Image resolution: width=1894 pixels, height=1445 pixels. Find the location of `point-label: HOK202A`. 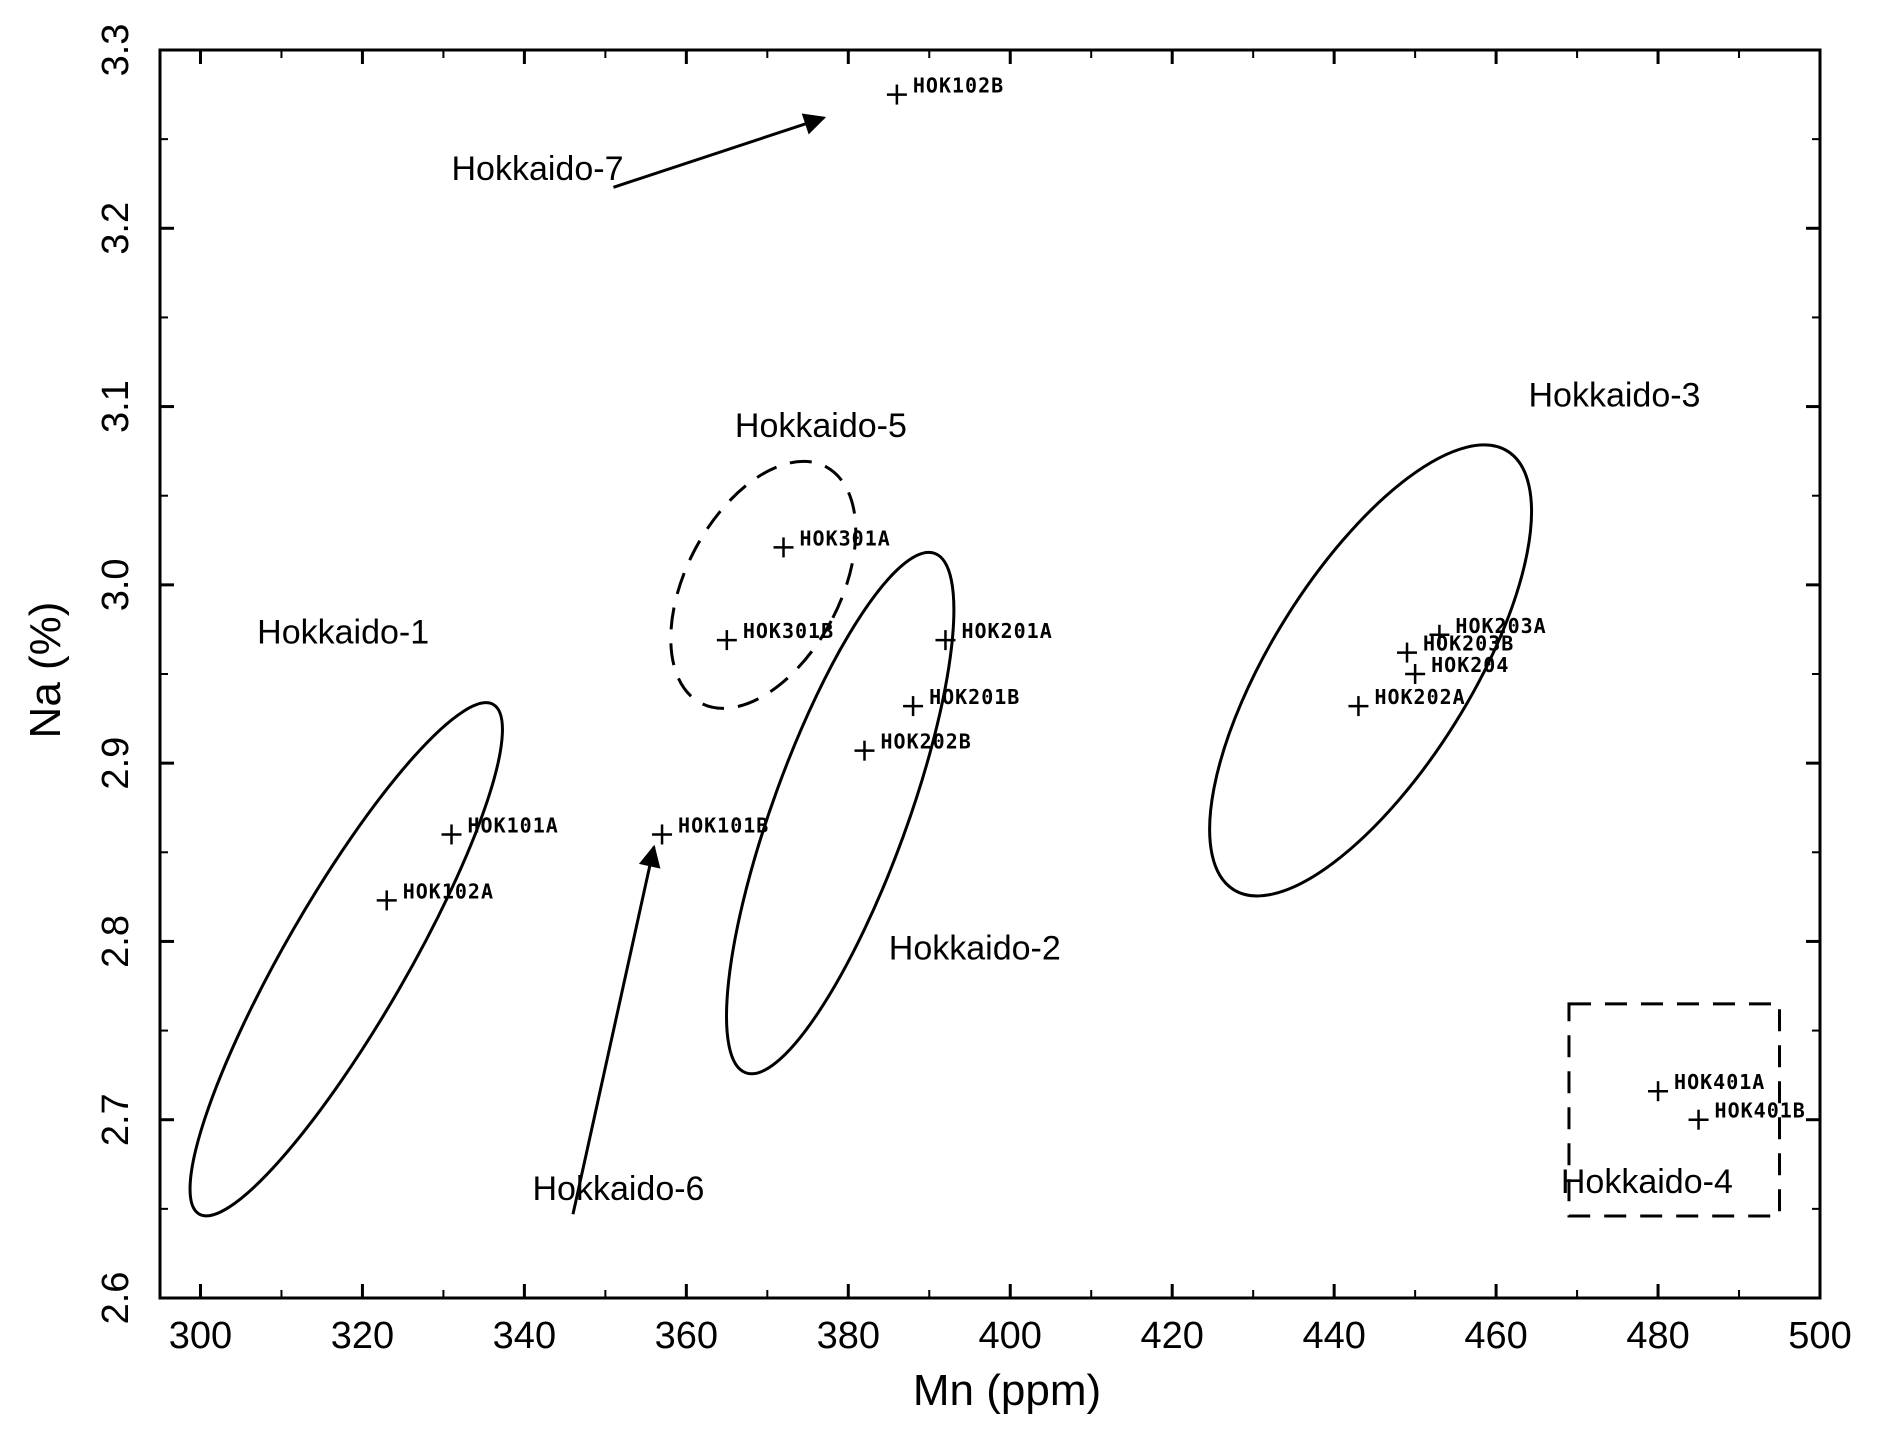

point-label: HOK202A is located at coordinates (1419, 697).